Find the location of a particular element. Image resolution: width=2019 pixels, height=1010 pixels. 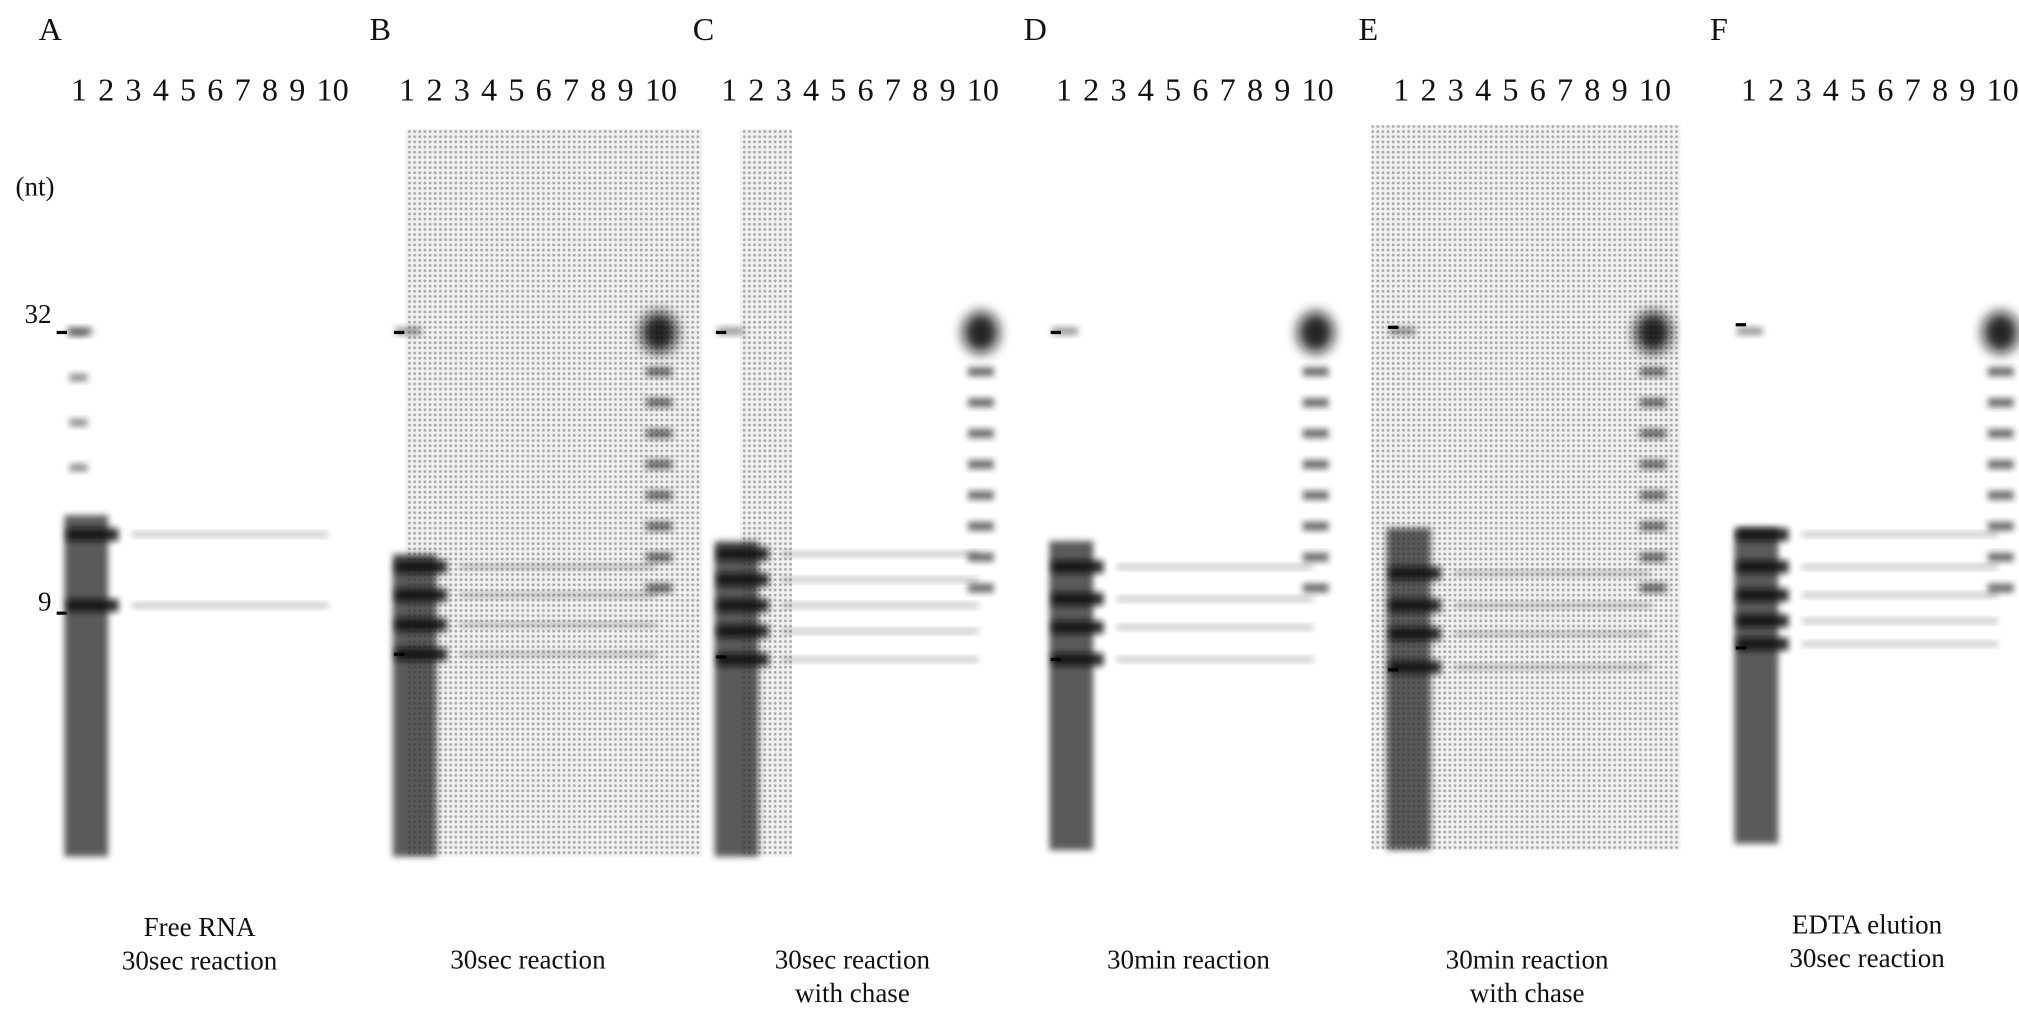

panel-caption: Free RNA is located at coordinates (200, 927).